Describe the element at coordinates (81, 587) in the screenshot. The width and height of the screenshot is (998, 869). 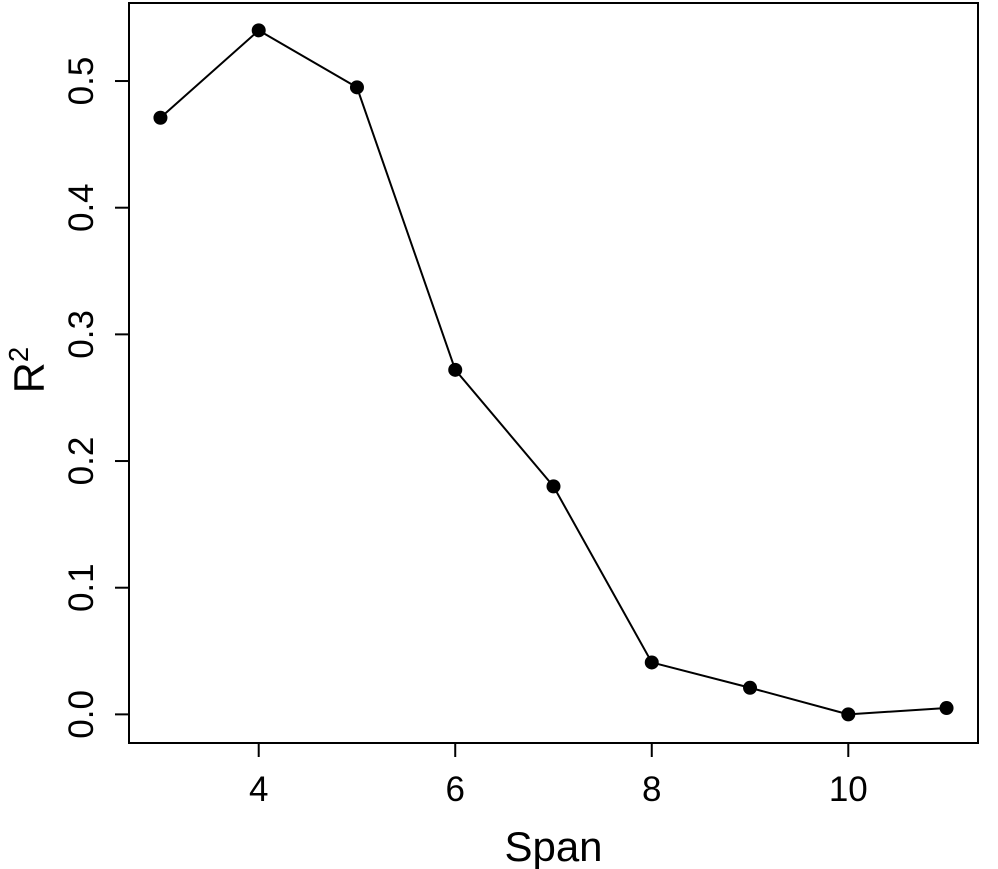
I see `y-axis-tick-label: 0.1` at that location.